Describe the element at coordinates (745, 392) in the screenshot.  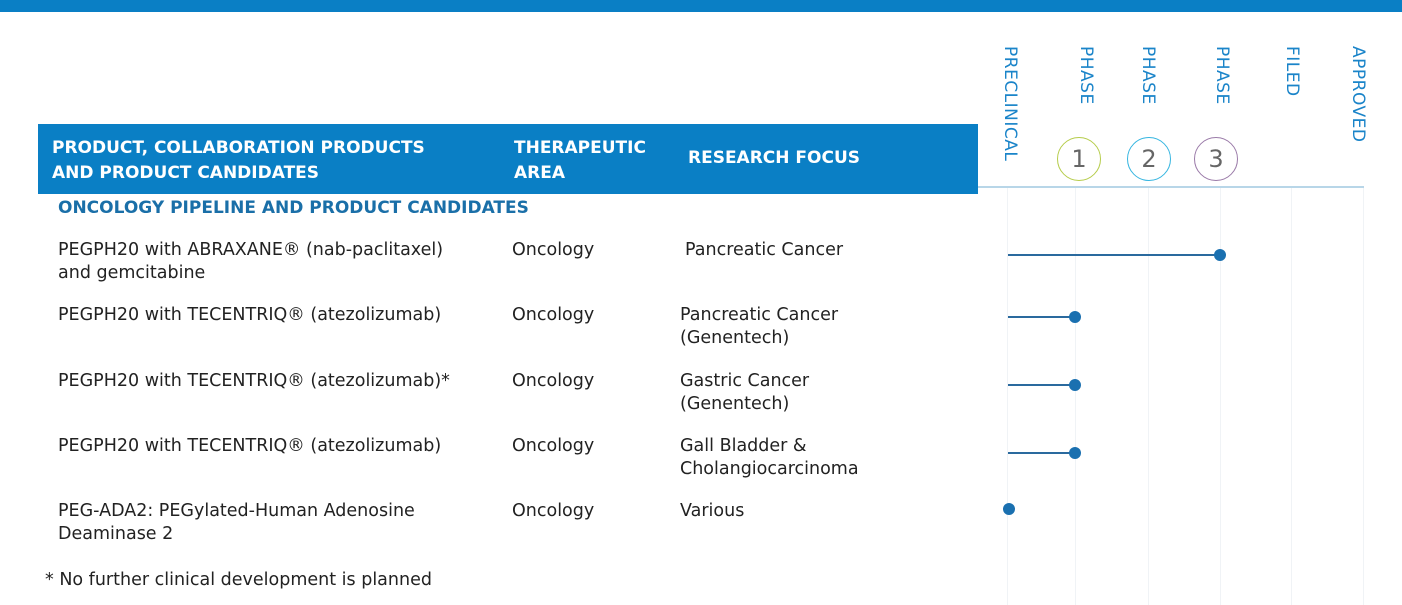
I see `row-focus: Gastric Cancer (Genentech)` at that location.